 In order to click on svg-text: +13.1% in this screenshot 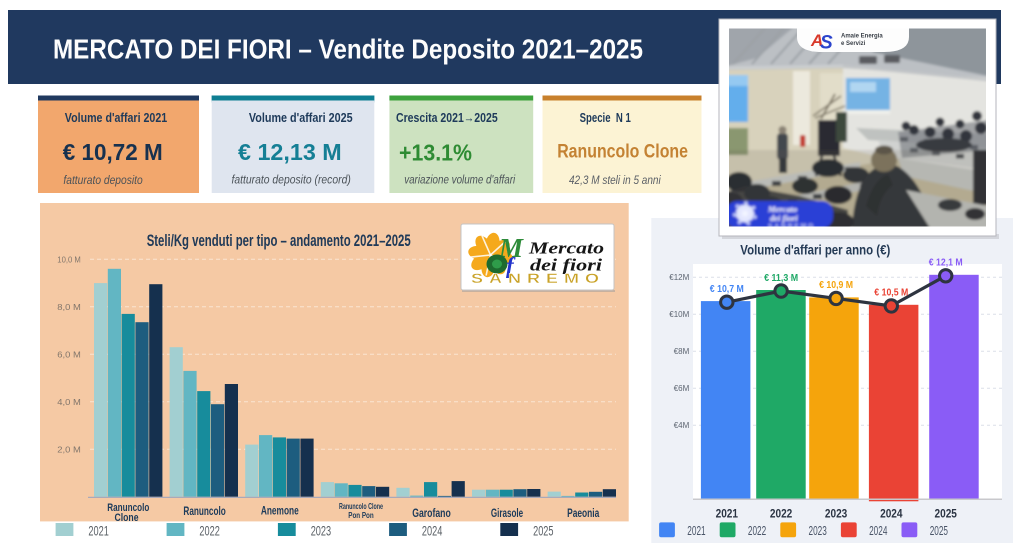, I will do `click(435, 153)`.